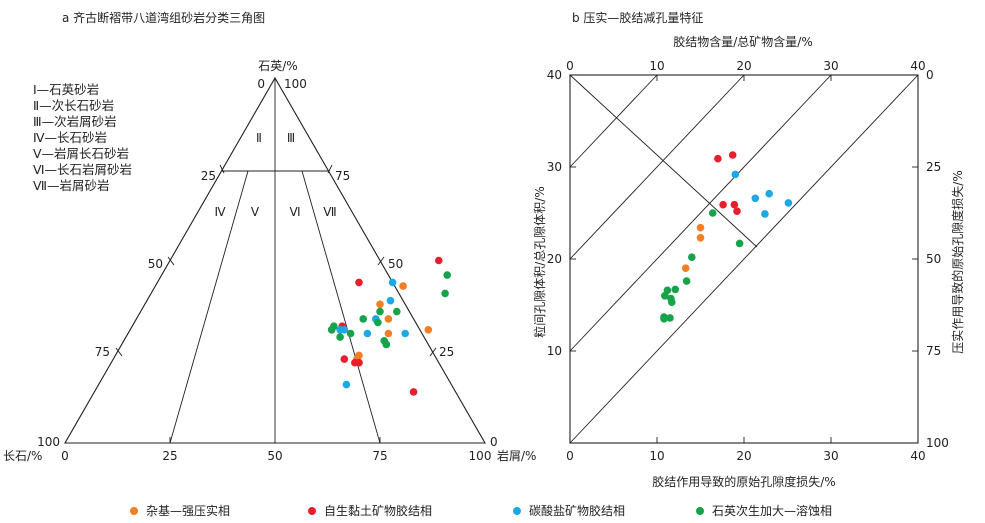 This screenshot has width=985, height=523. Describe the element at coordinates (830, 456) in the screenshot. I see `x-tick-label-30: 30` at that location.